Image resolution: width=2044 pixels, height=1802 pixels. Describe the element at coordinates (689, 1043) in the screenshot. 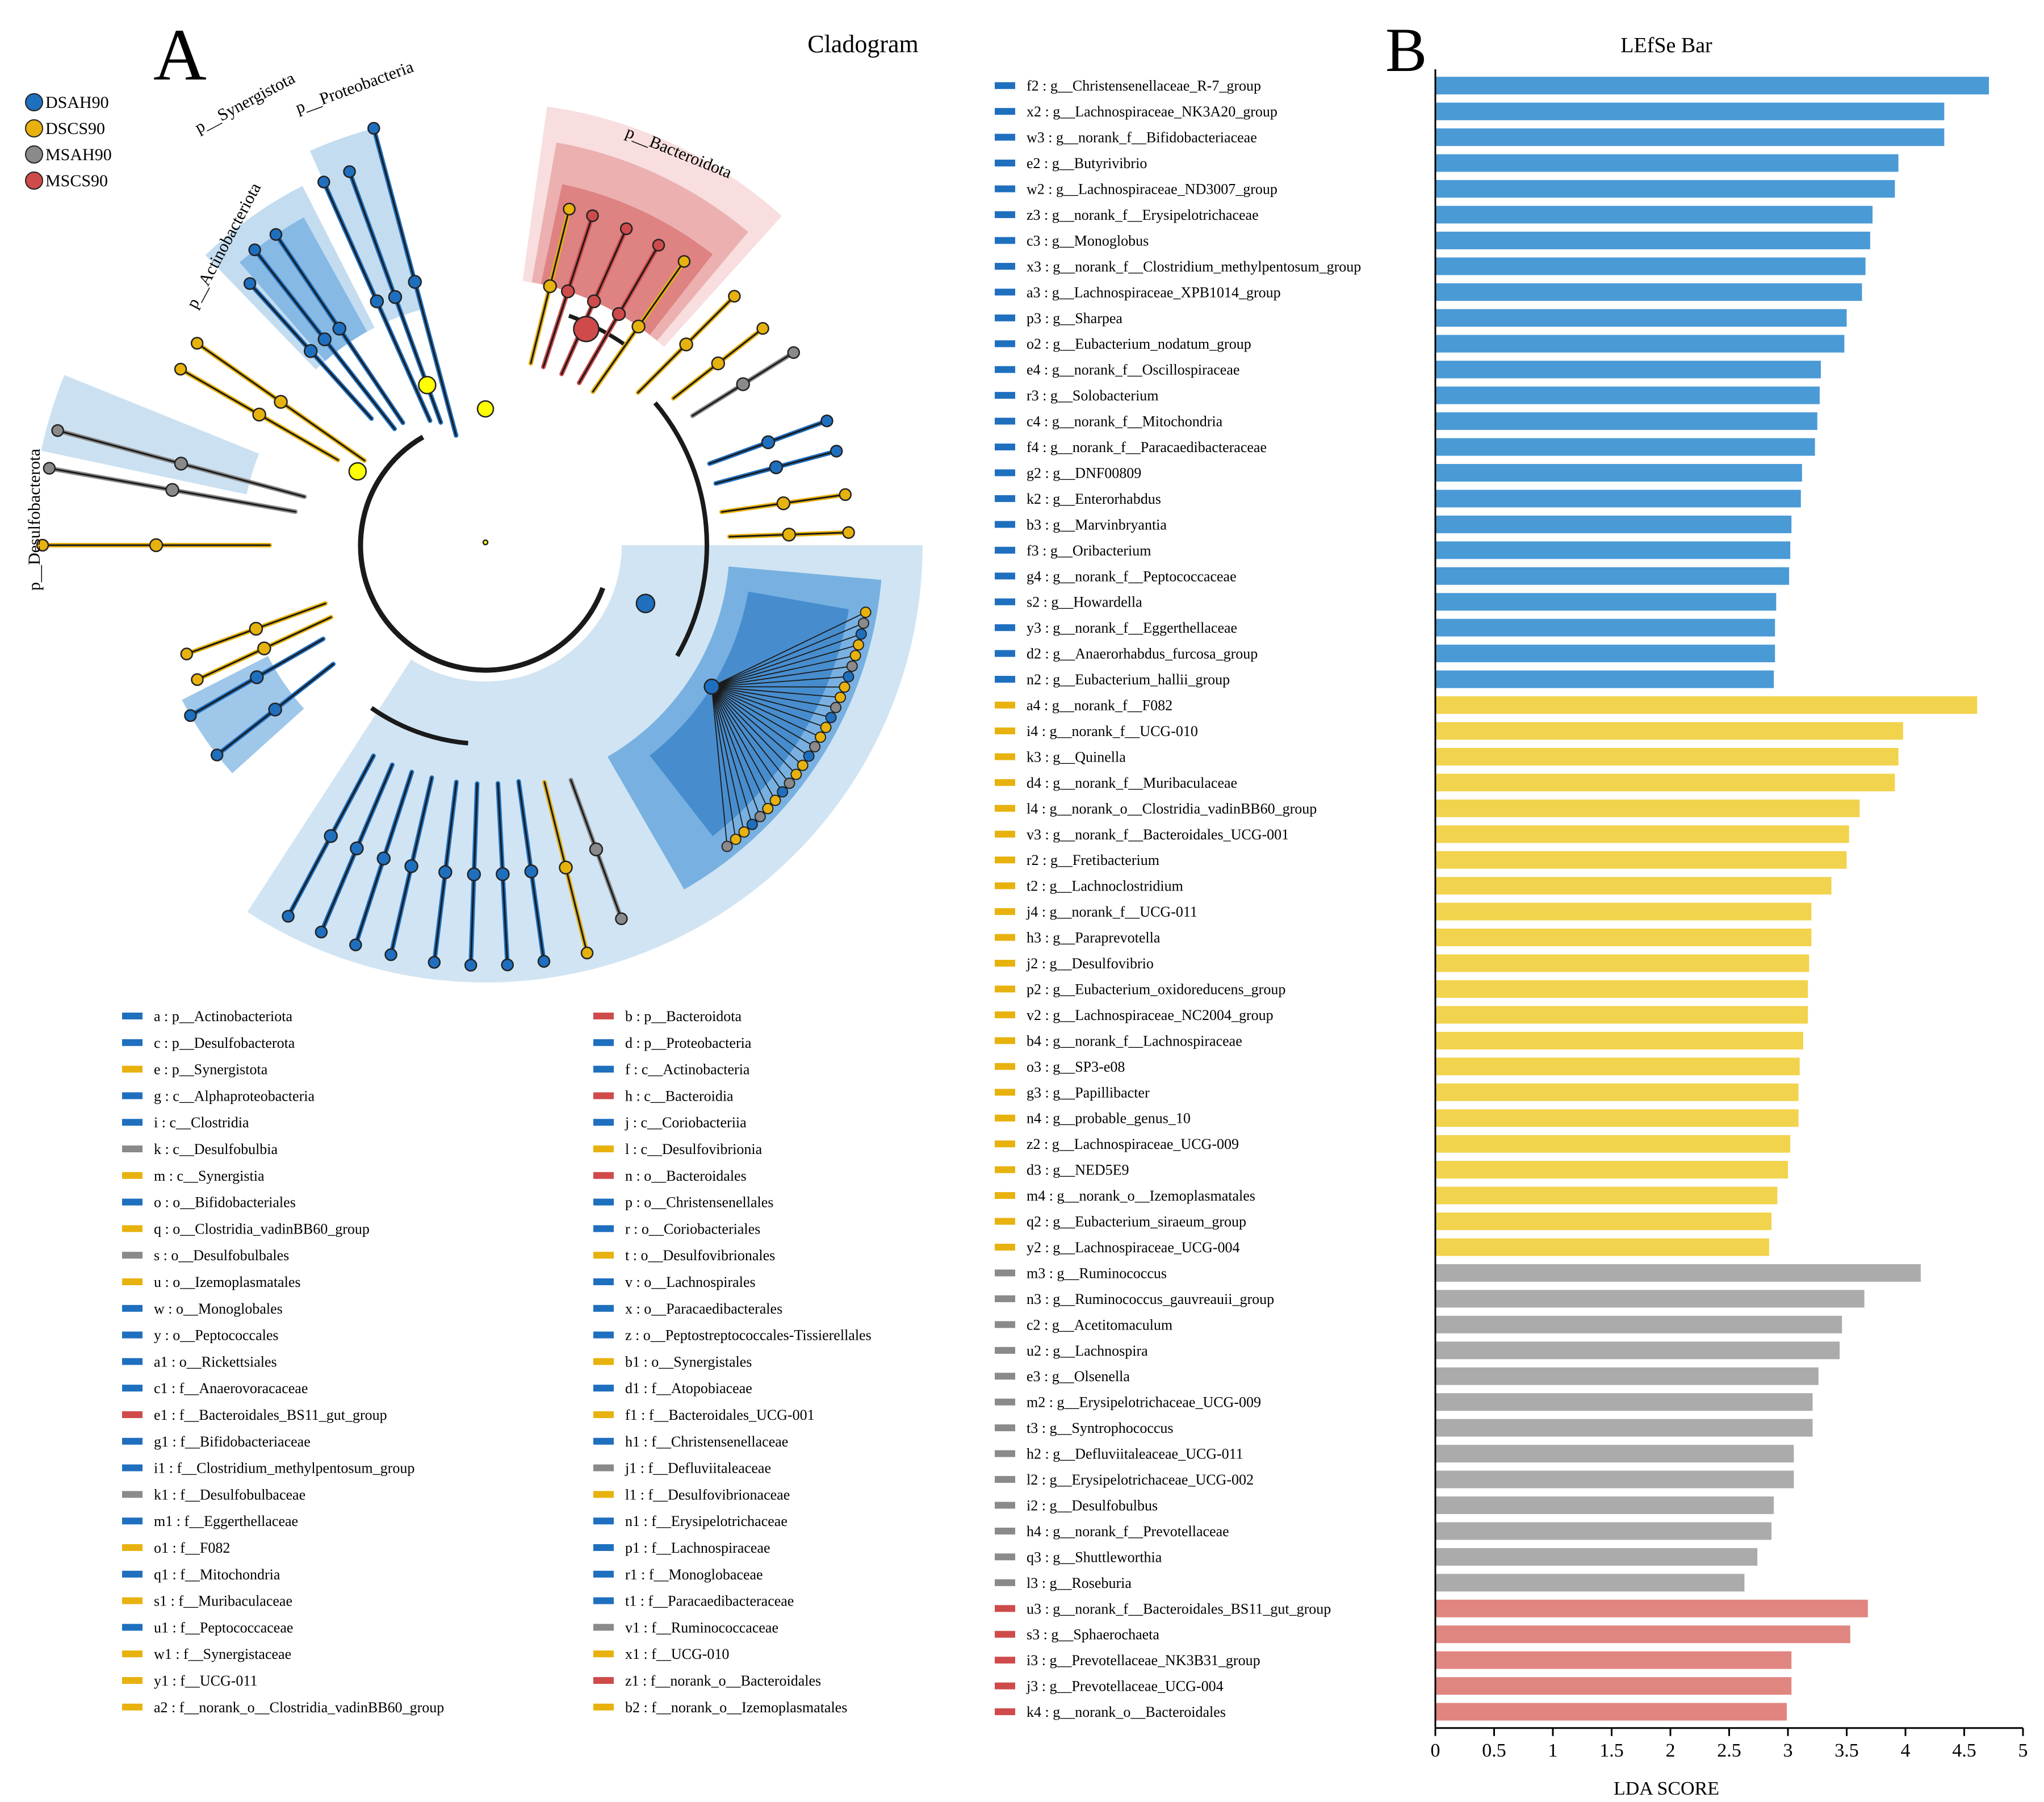

I see `taxa-legend-label: d : p__Proteobacteria` at that location.